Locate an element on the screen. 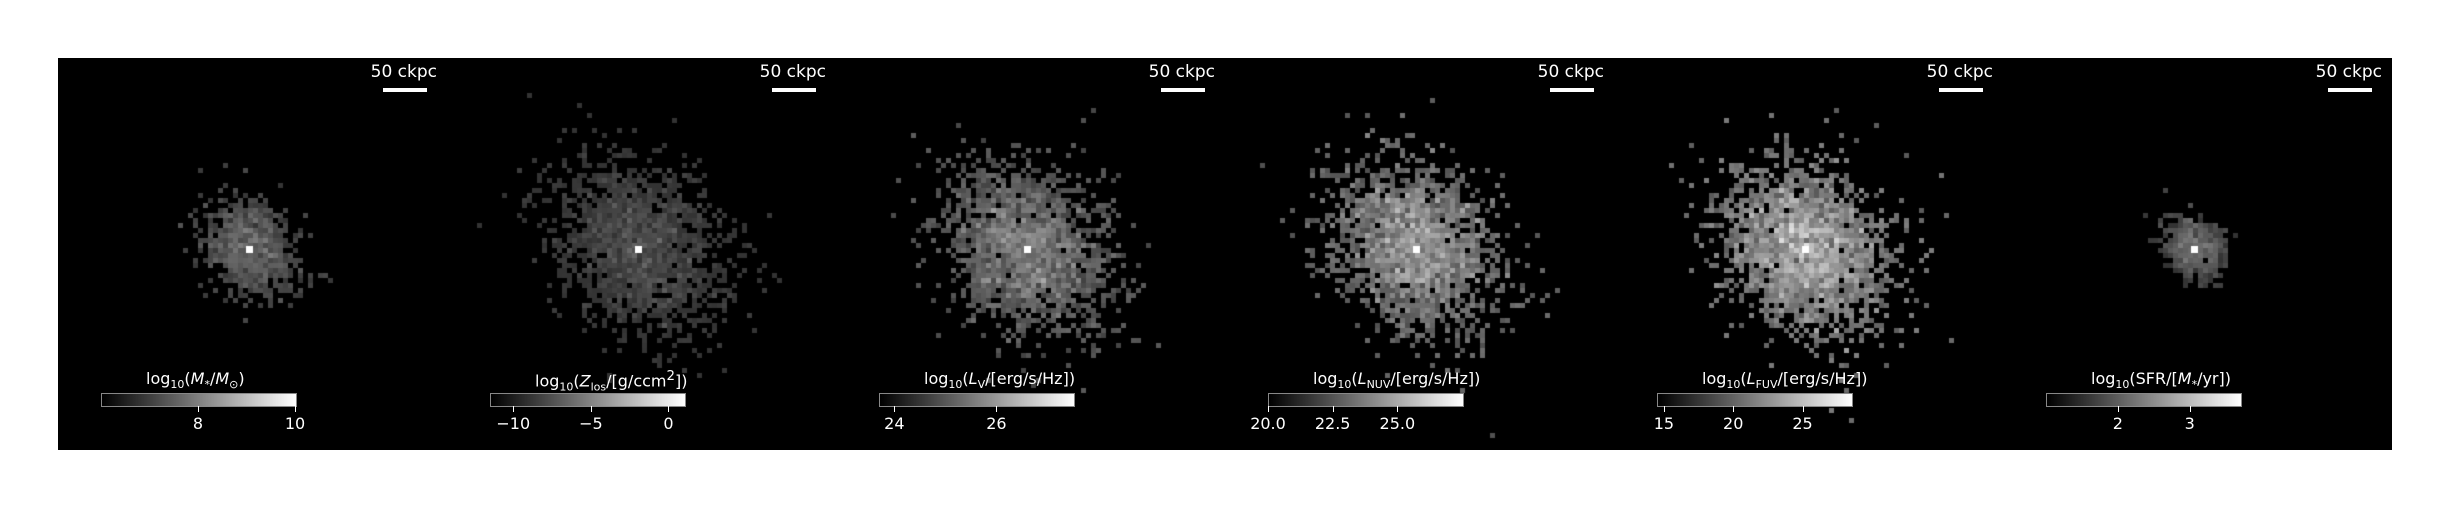 Image resolution: width=2444 pixels, height=507 pixels. colorbar-tick-label: 26 is located at coordinates (996, 423).